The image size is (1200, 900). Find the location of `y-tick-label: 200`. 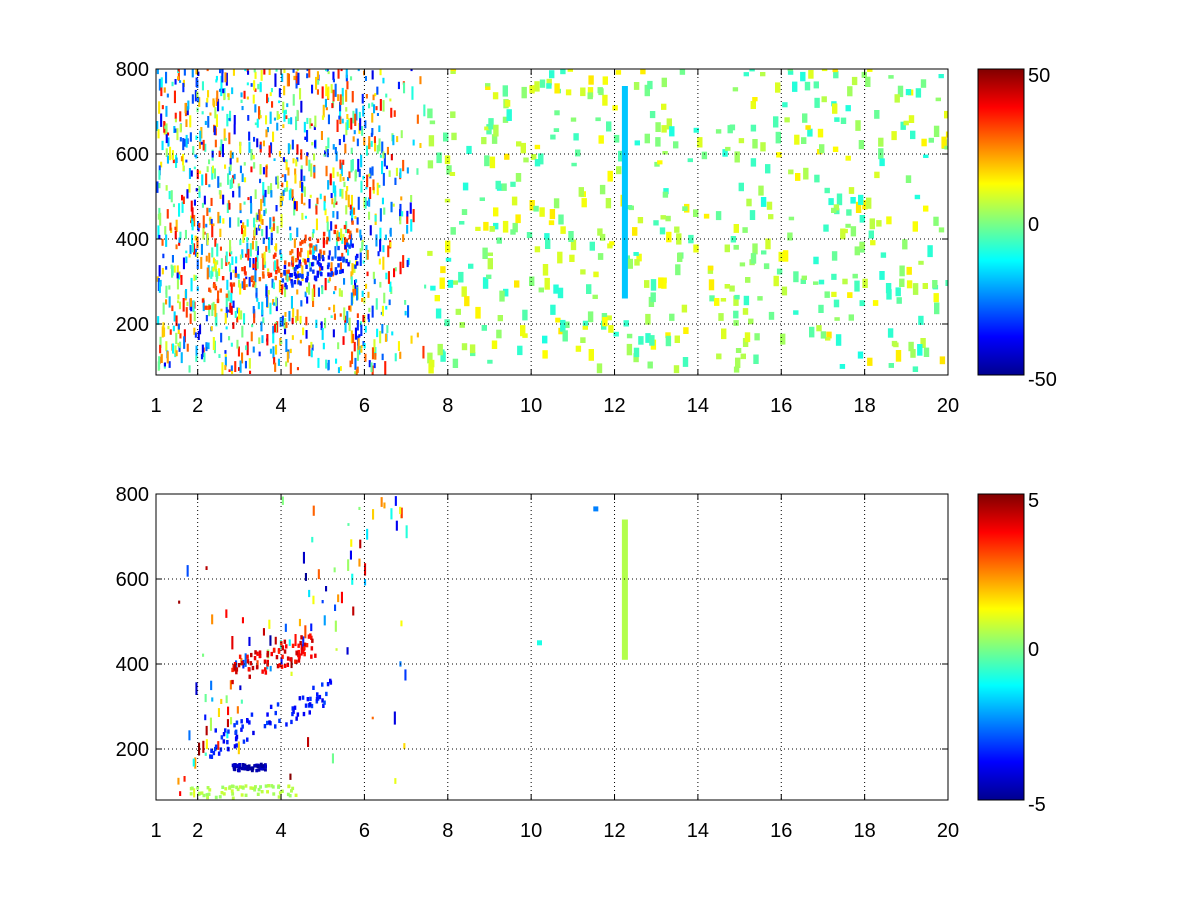

y-tick-label: 200 is located at coordinates (132, 325).